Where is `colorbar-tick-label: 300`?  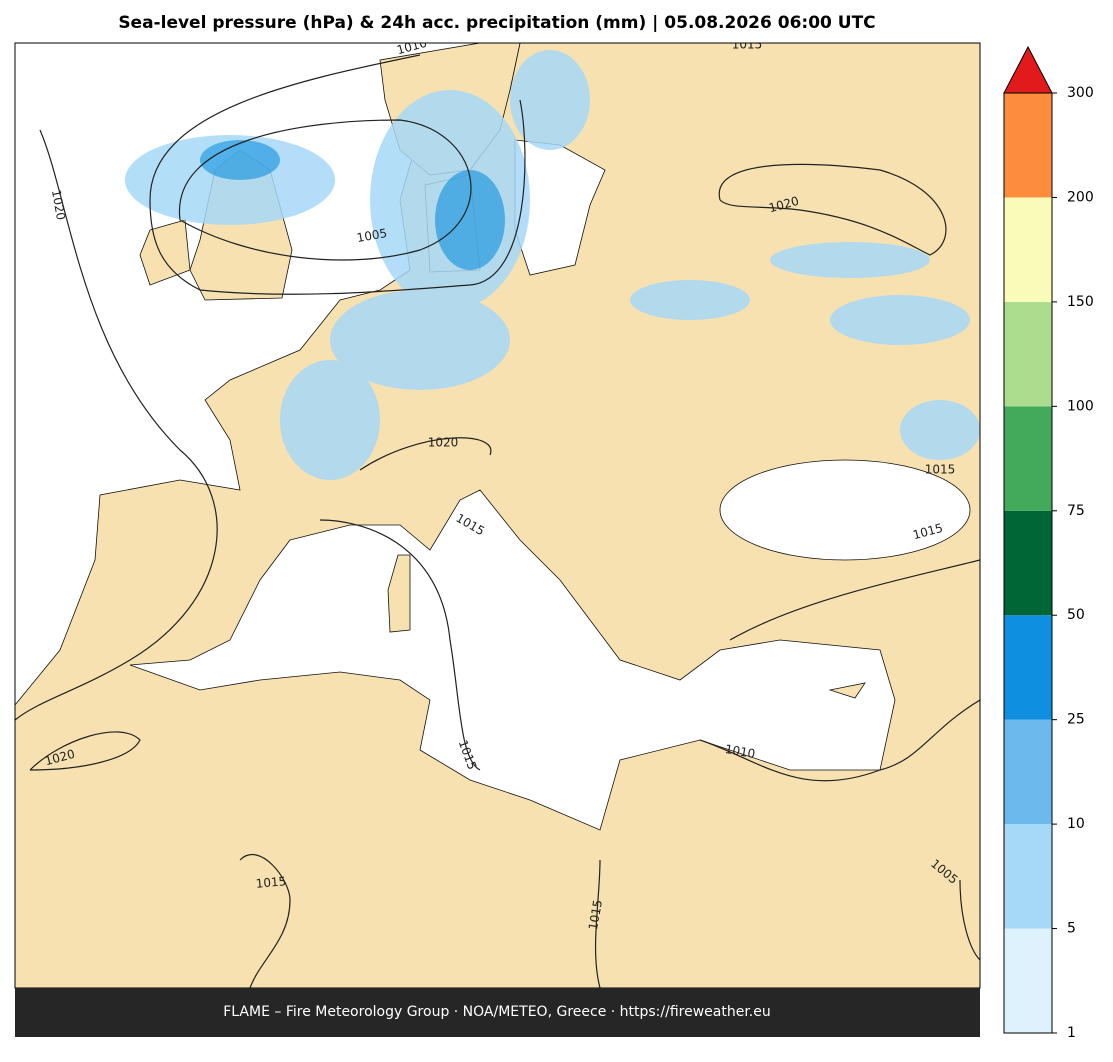
colorbar-tick-label: 300 is located at coordinates (1080, 93).